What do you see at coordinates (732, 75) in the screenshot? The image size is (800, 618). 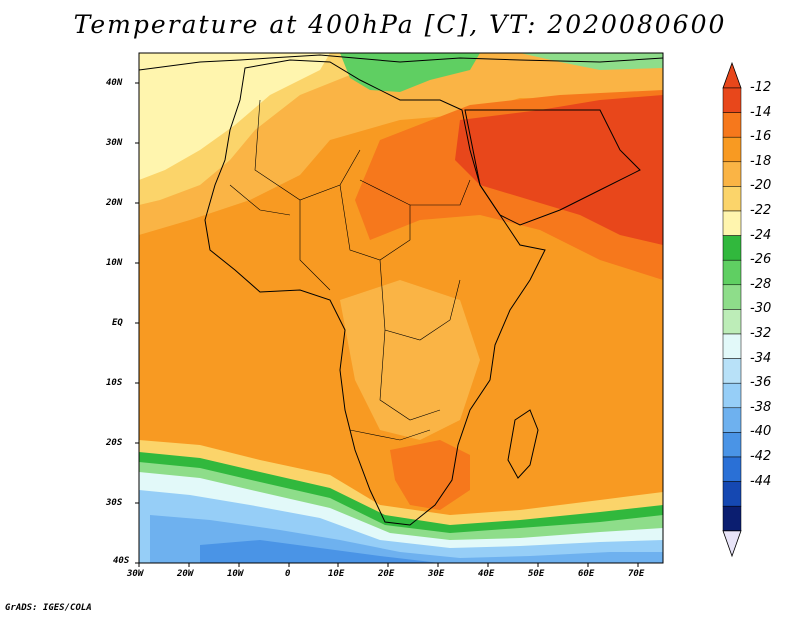 I see `colorbar-top-triangle` at bounding box center [732, 75].